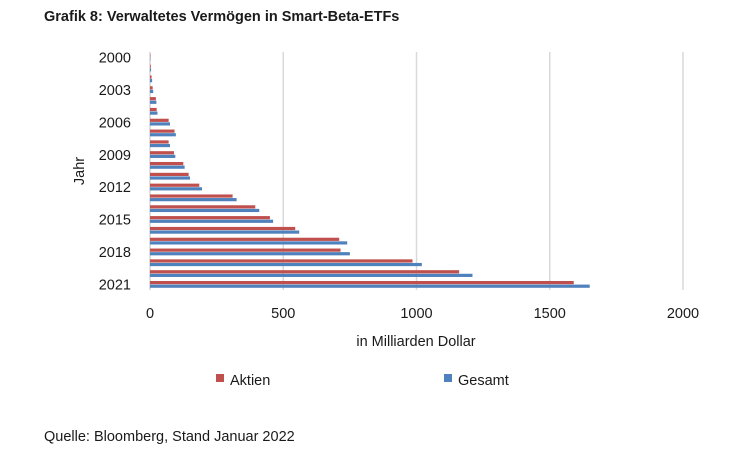 The image size is (738, 466). Describe the element at coordinates (159, 120) in the screenshot. I see `bar-aktien-2006` at that location.